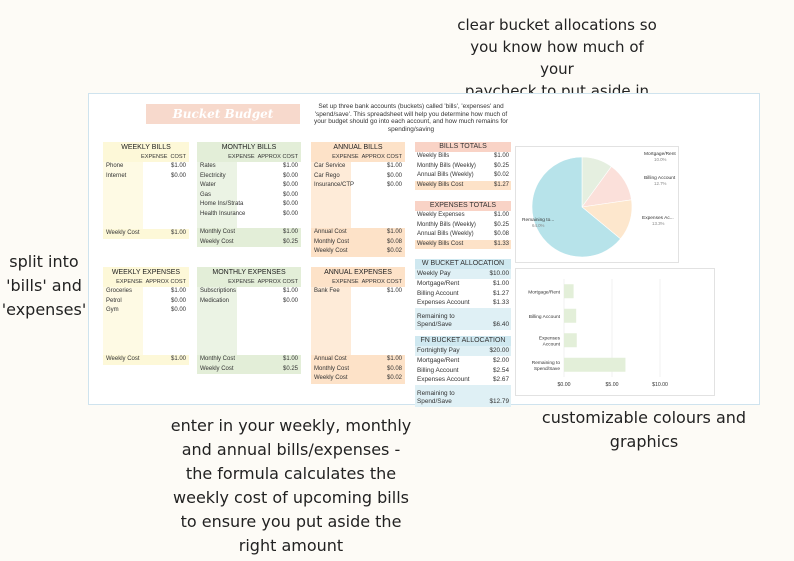 This screenshot has width=794, height=561. Describe the element at coordinates (215, 300) in the screenshot. I see `expense-label: Medication` at that location.